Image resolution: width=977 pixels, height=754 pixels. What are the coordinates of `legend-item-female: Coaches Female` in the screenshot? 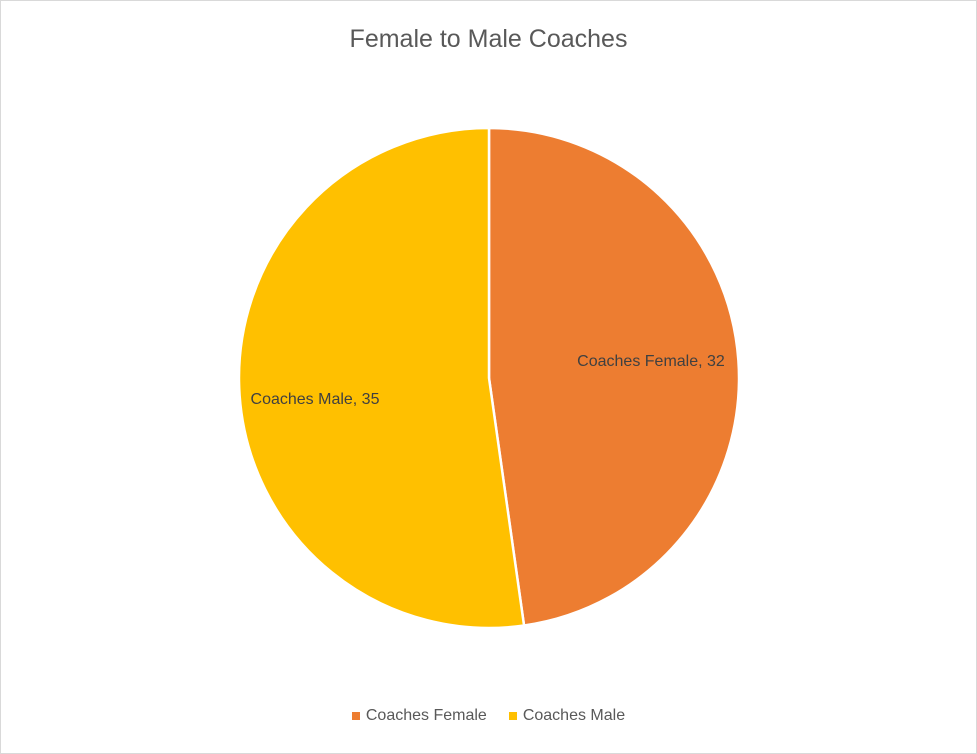 It's located at (419, 716).